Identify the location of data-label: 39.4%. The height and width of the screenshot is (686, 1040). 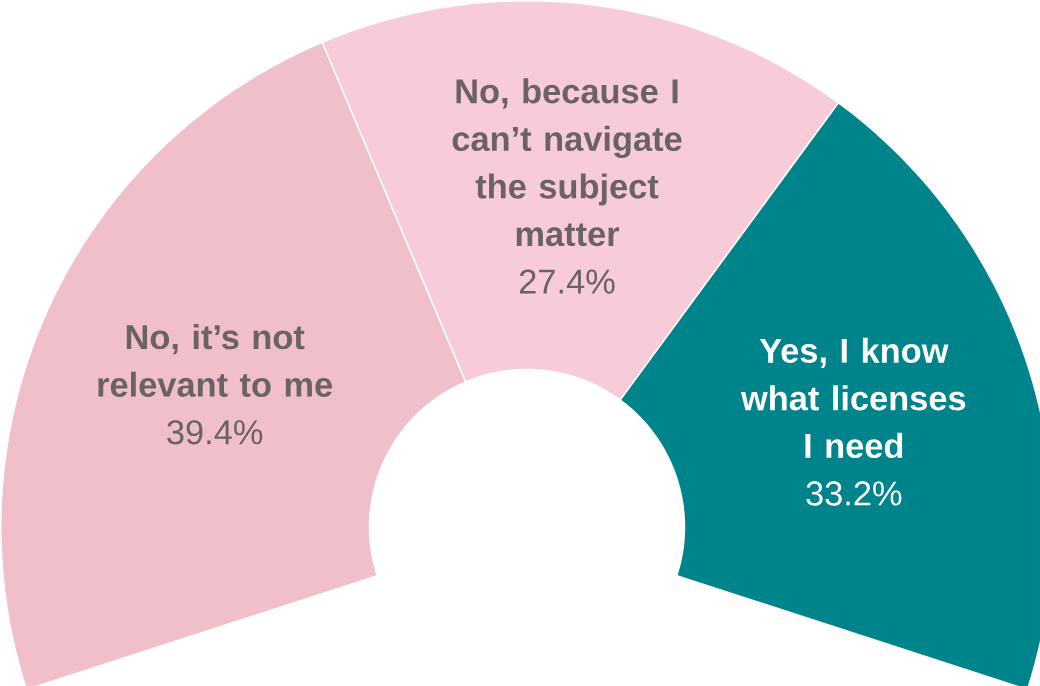
(215, 432).